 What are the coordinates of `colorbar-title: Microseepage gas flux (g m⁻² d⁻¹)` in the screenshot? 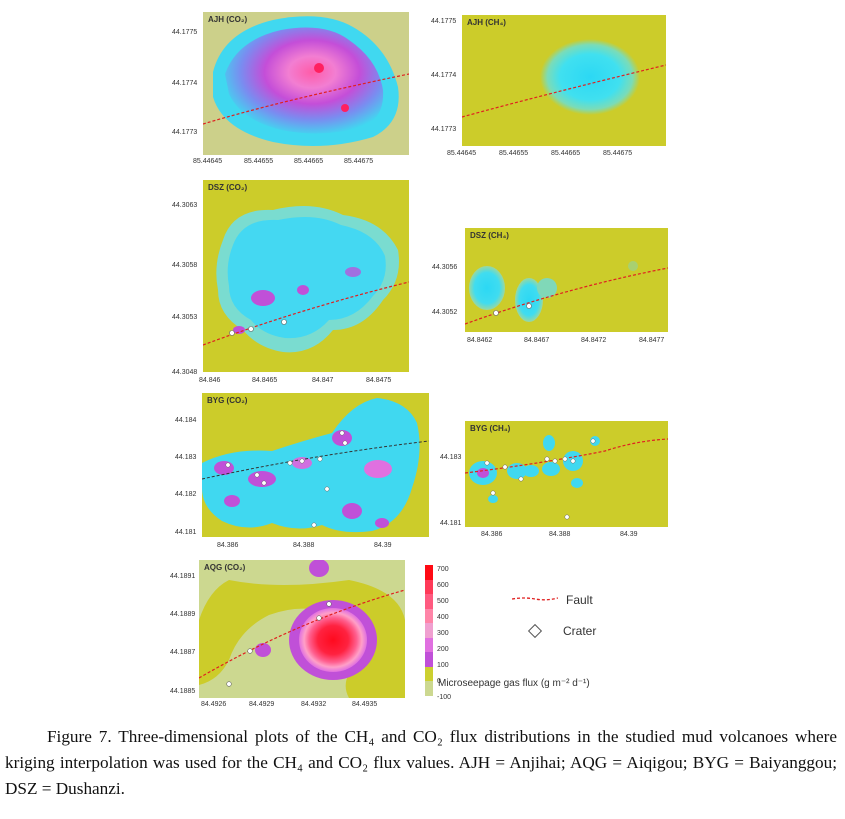 It's located at (514, 683).